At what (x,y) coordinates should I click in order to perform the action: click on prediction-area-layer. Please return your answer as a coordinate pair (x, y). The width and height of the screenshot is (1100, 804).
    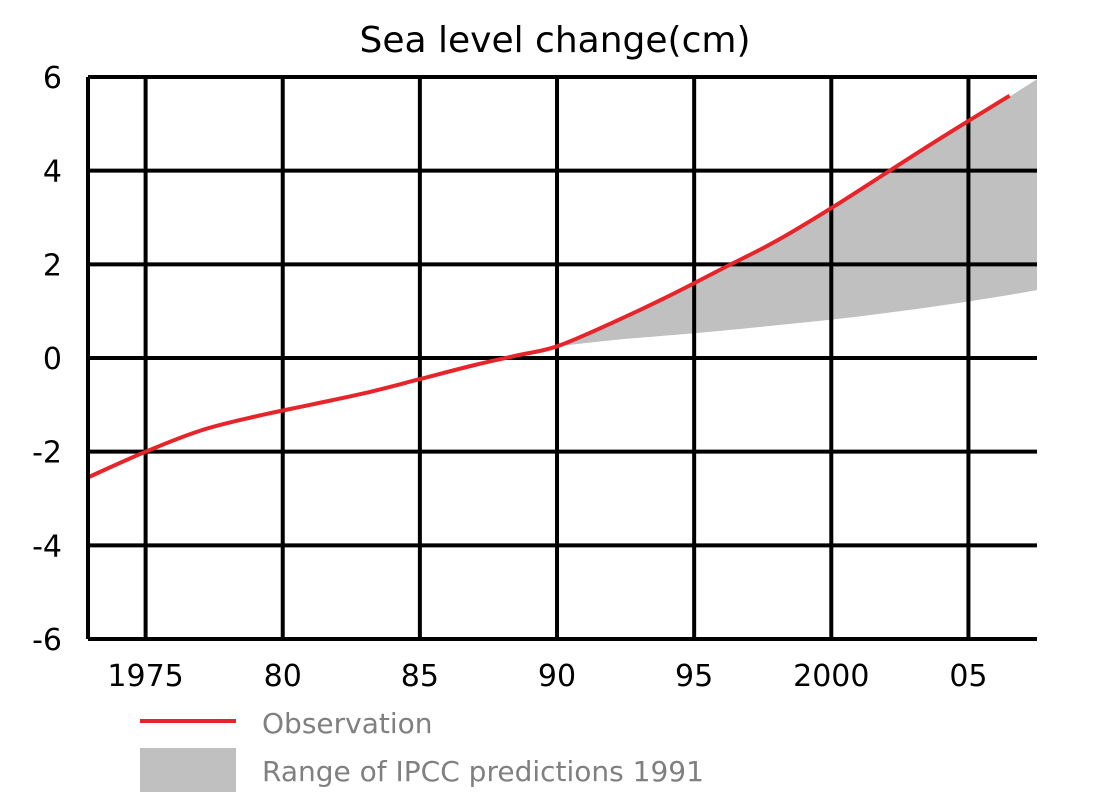
    Looking at the image, I should click on (797, 213).